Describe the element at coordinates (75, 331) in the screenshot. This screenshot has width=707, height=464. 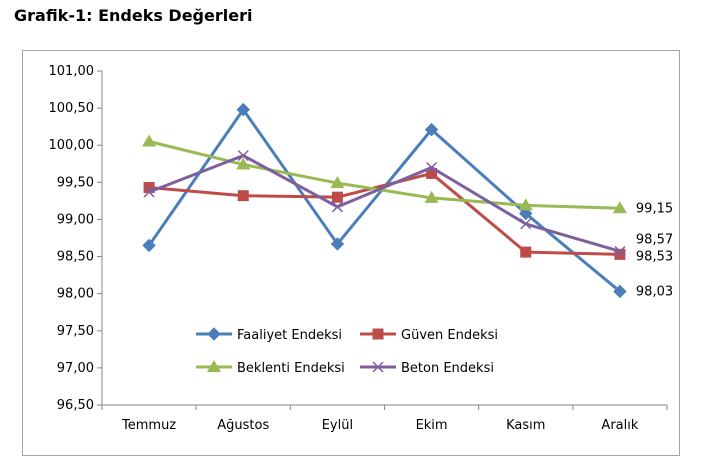
I see `y-tick-label: 97,50` at that location.